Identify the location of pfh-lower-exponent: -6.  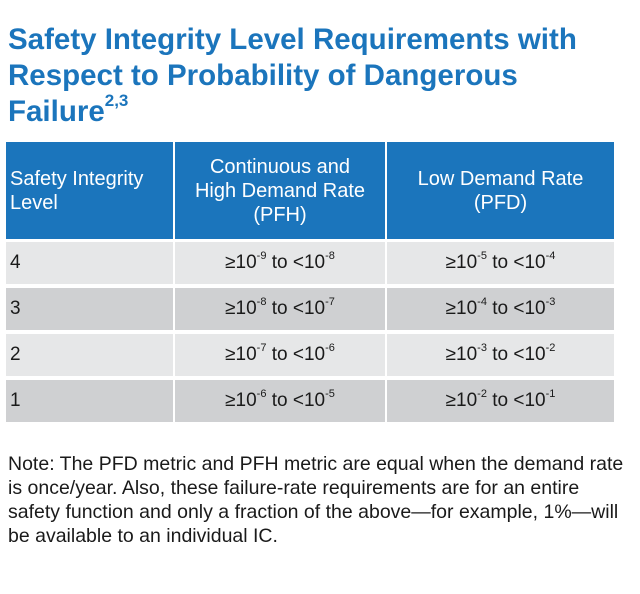
(261, 393).